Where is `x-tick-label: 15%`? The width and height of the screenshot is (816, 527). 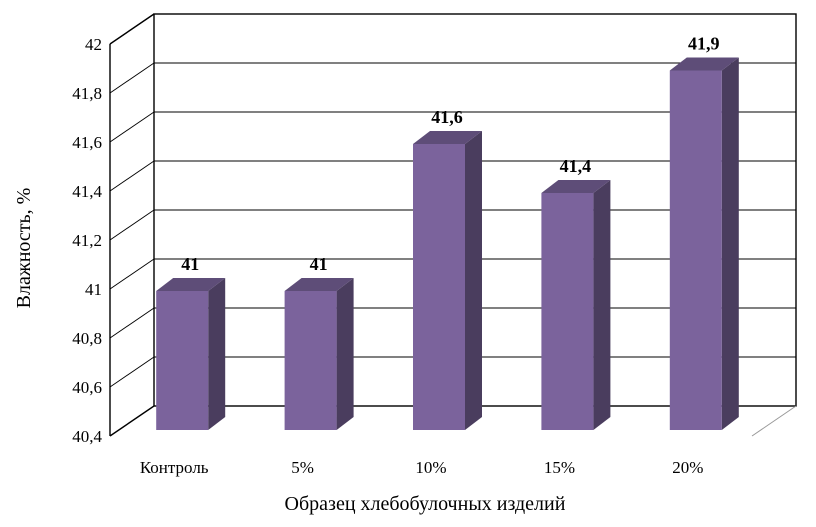
x-tick-label: 15% is located at coordinates (559, 467).